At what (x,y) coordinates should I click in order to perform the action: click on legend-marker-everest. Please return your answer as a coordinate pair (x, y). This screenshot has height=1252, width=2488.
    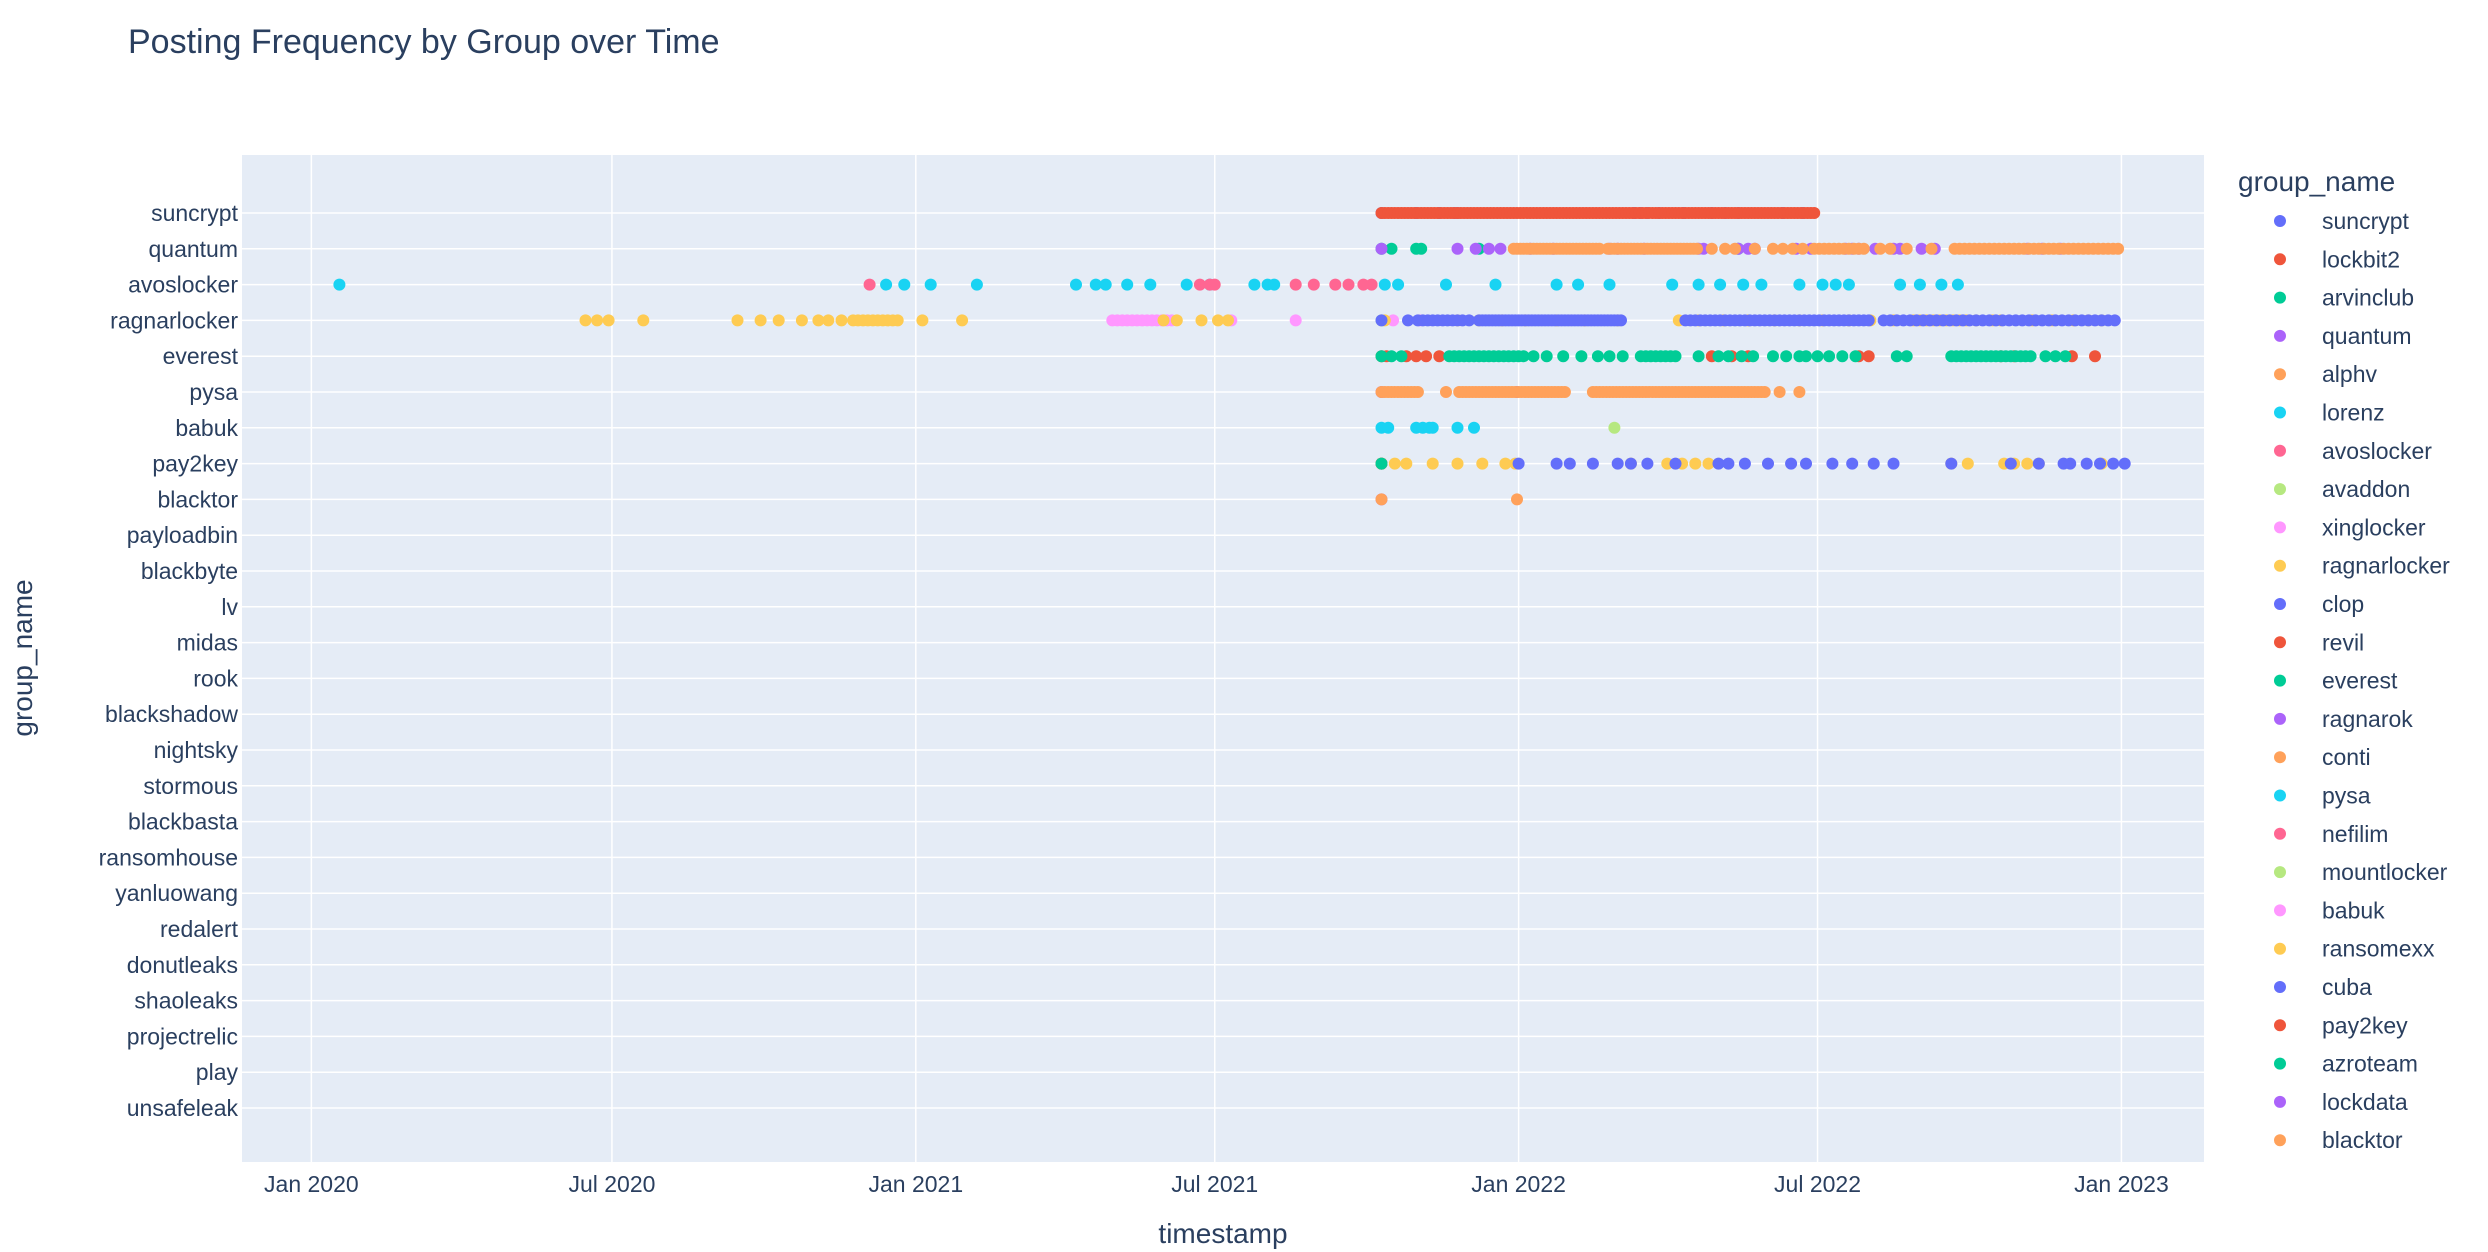
    Looking at the image, I should click on (2280, 680).